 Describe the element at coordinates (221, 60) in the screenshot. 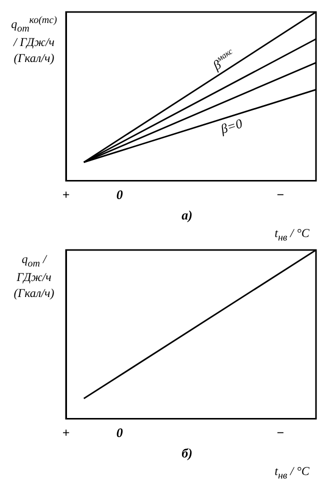

I see `text: βмакс` at that location.